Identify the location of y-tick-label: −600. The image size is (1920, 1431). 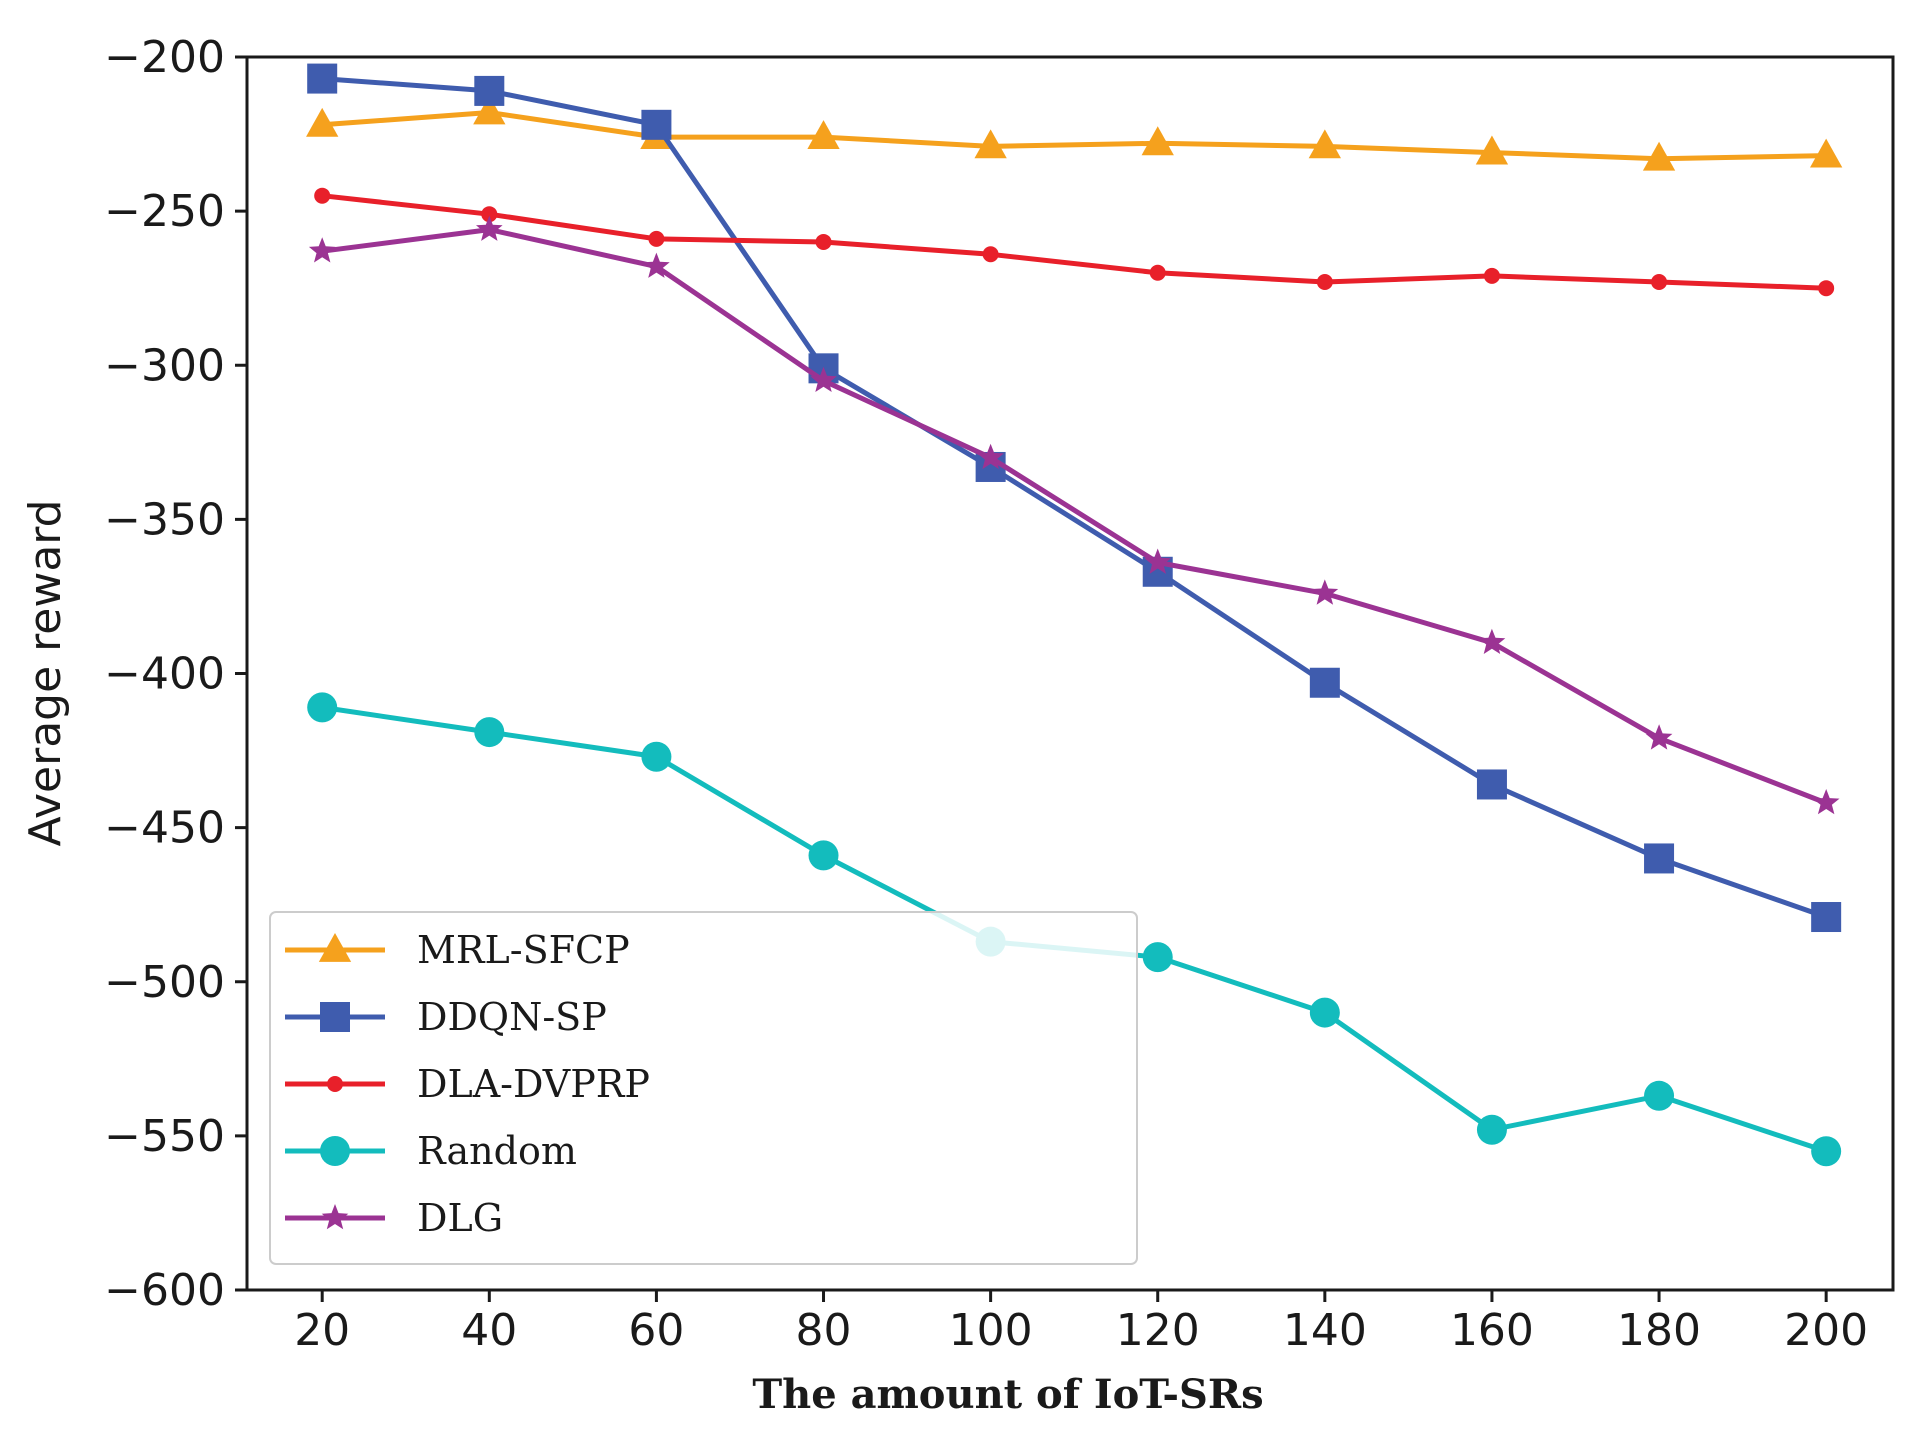
(164, 1290).